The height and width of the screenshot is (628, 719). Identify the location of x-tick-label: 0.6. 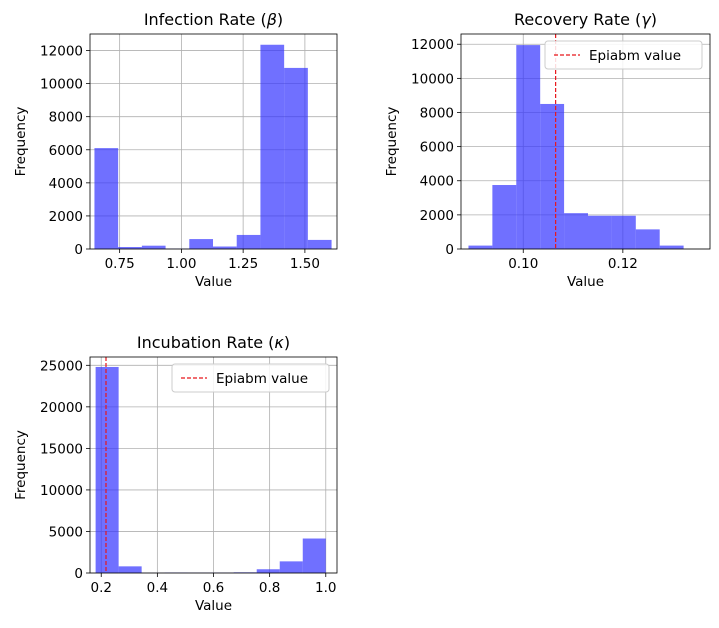
(213, 588).